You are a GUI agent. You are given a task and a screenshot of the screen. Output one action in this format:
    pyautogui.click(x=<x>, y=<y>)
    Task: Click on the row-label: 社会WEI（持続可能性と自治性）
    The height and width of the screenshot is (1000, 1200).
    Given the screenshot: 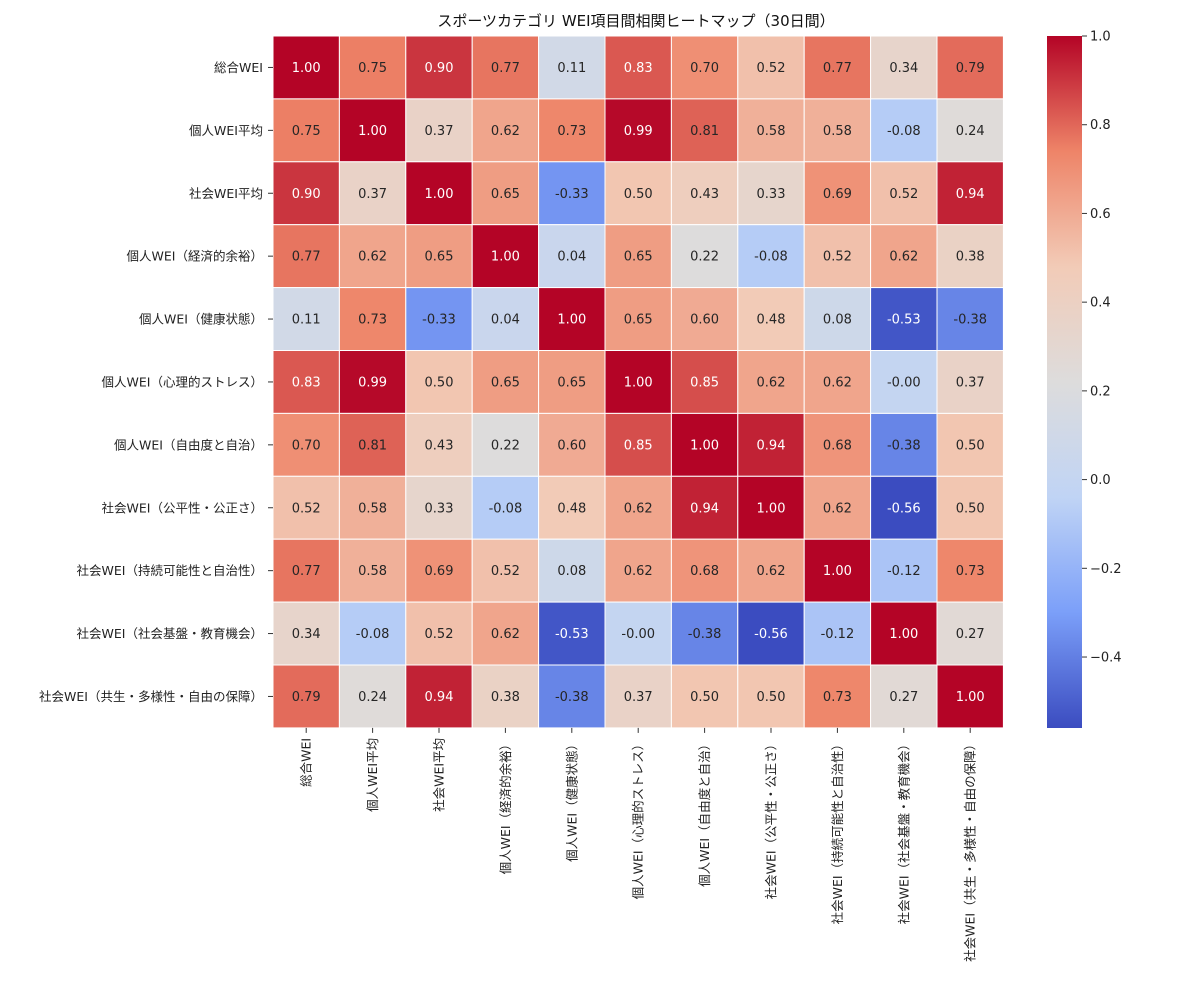 What is the action you would take?
    pyautogui.click(x=170, y=570)
    